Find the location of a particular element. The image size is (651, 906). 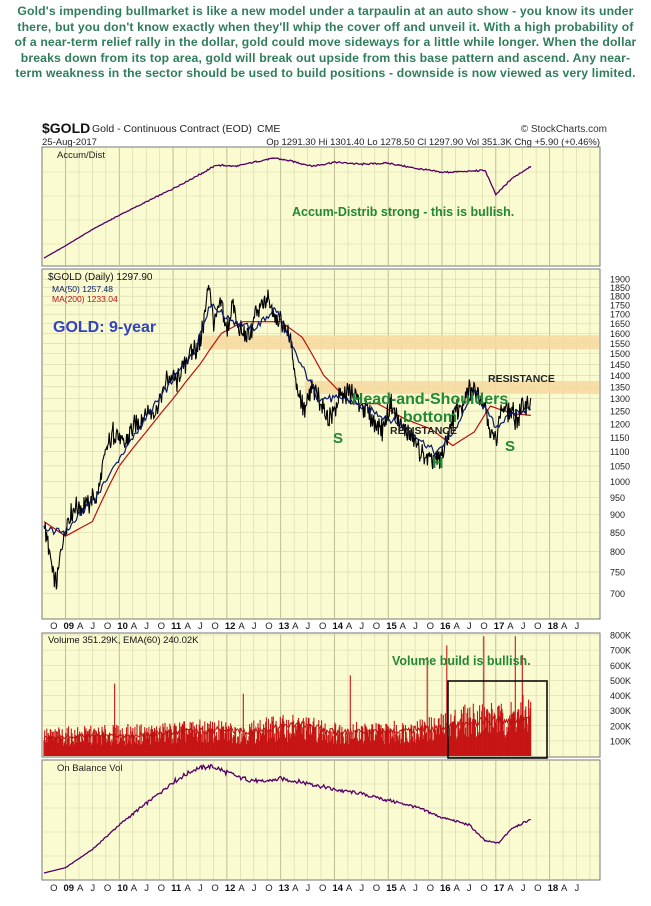

price-tick-label: 1450 is located at coordinates (620, 365).